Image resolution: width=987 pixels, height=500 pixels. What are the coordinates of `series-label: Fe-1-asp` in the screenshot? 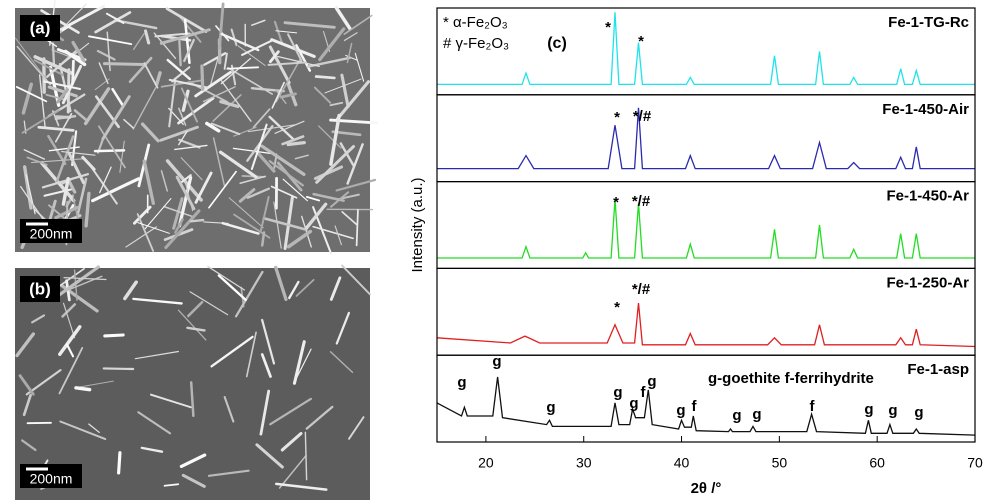 It's located at (938, 369).